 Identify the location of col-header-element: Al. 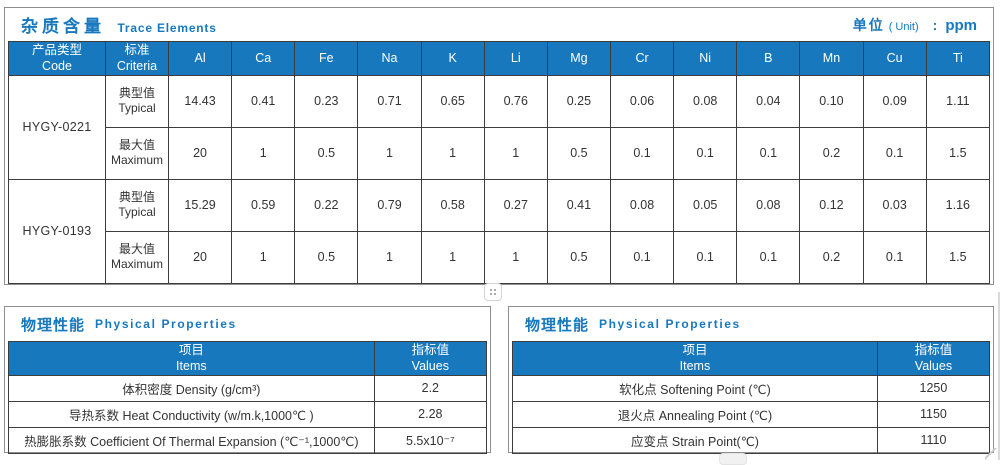
(200, 58).